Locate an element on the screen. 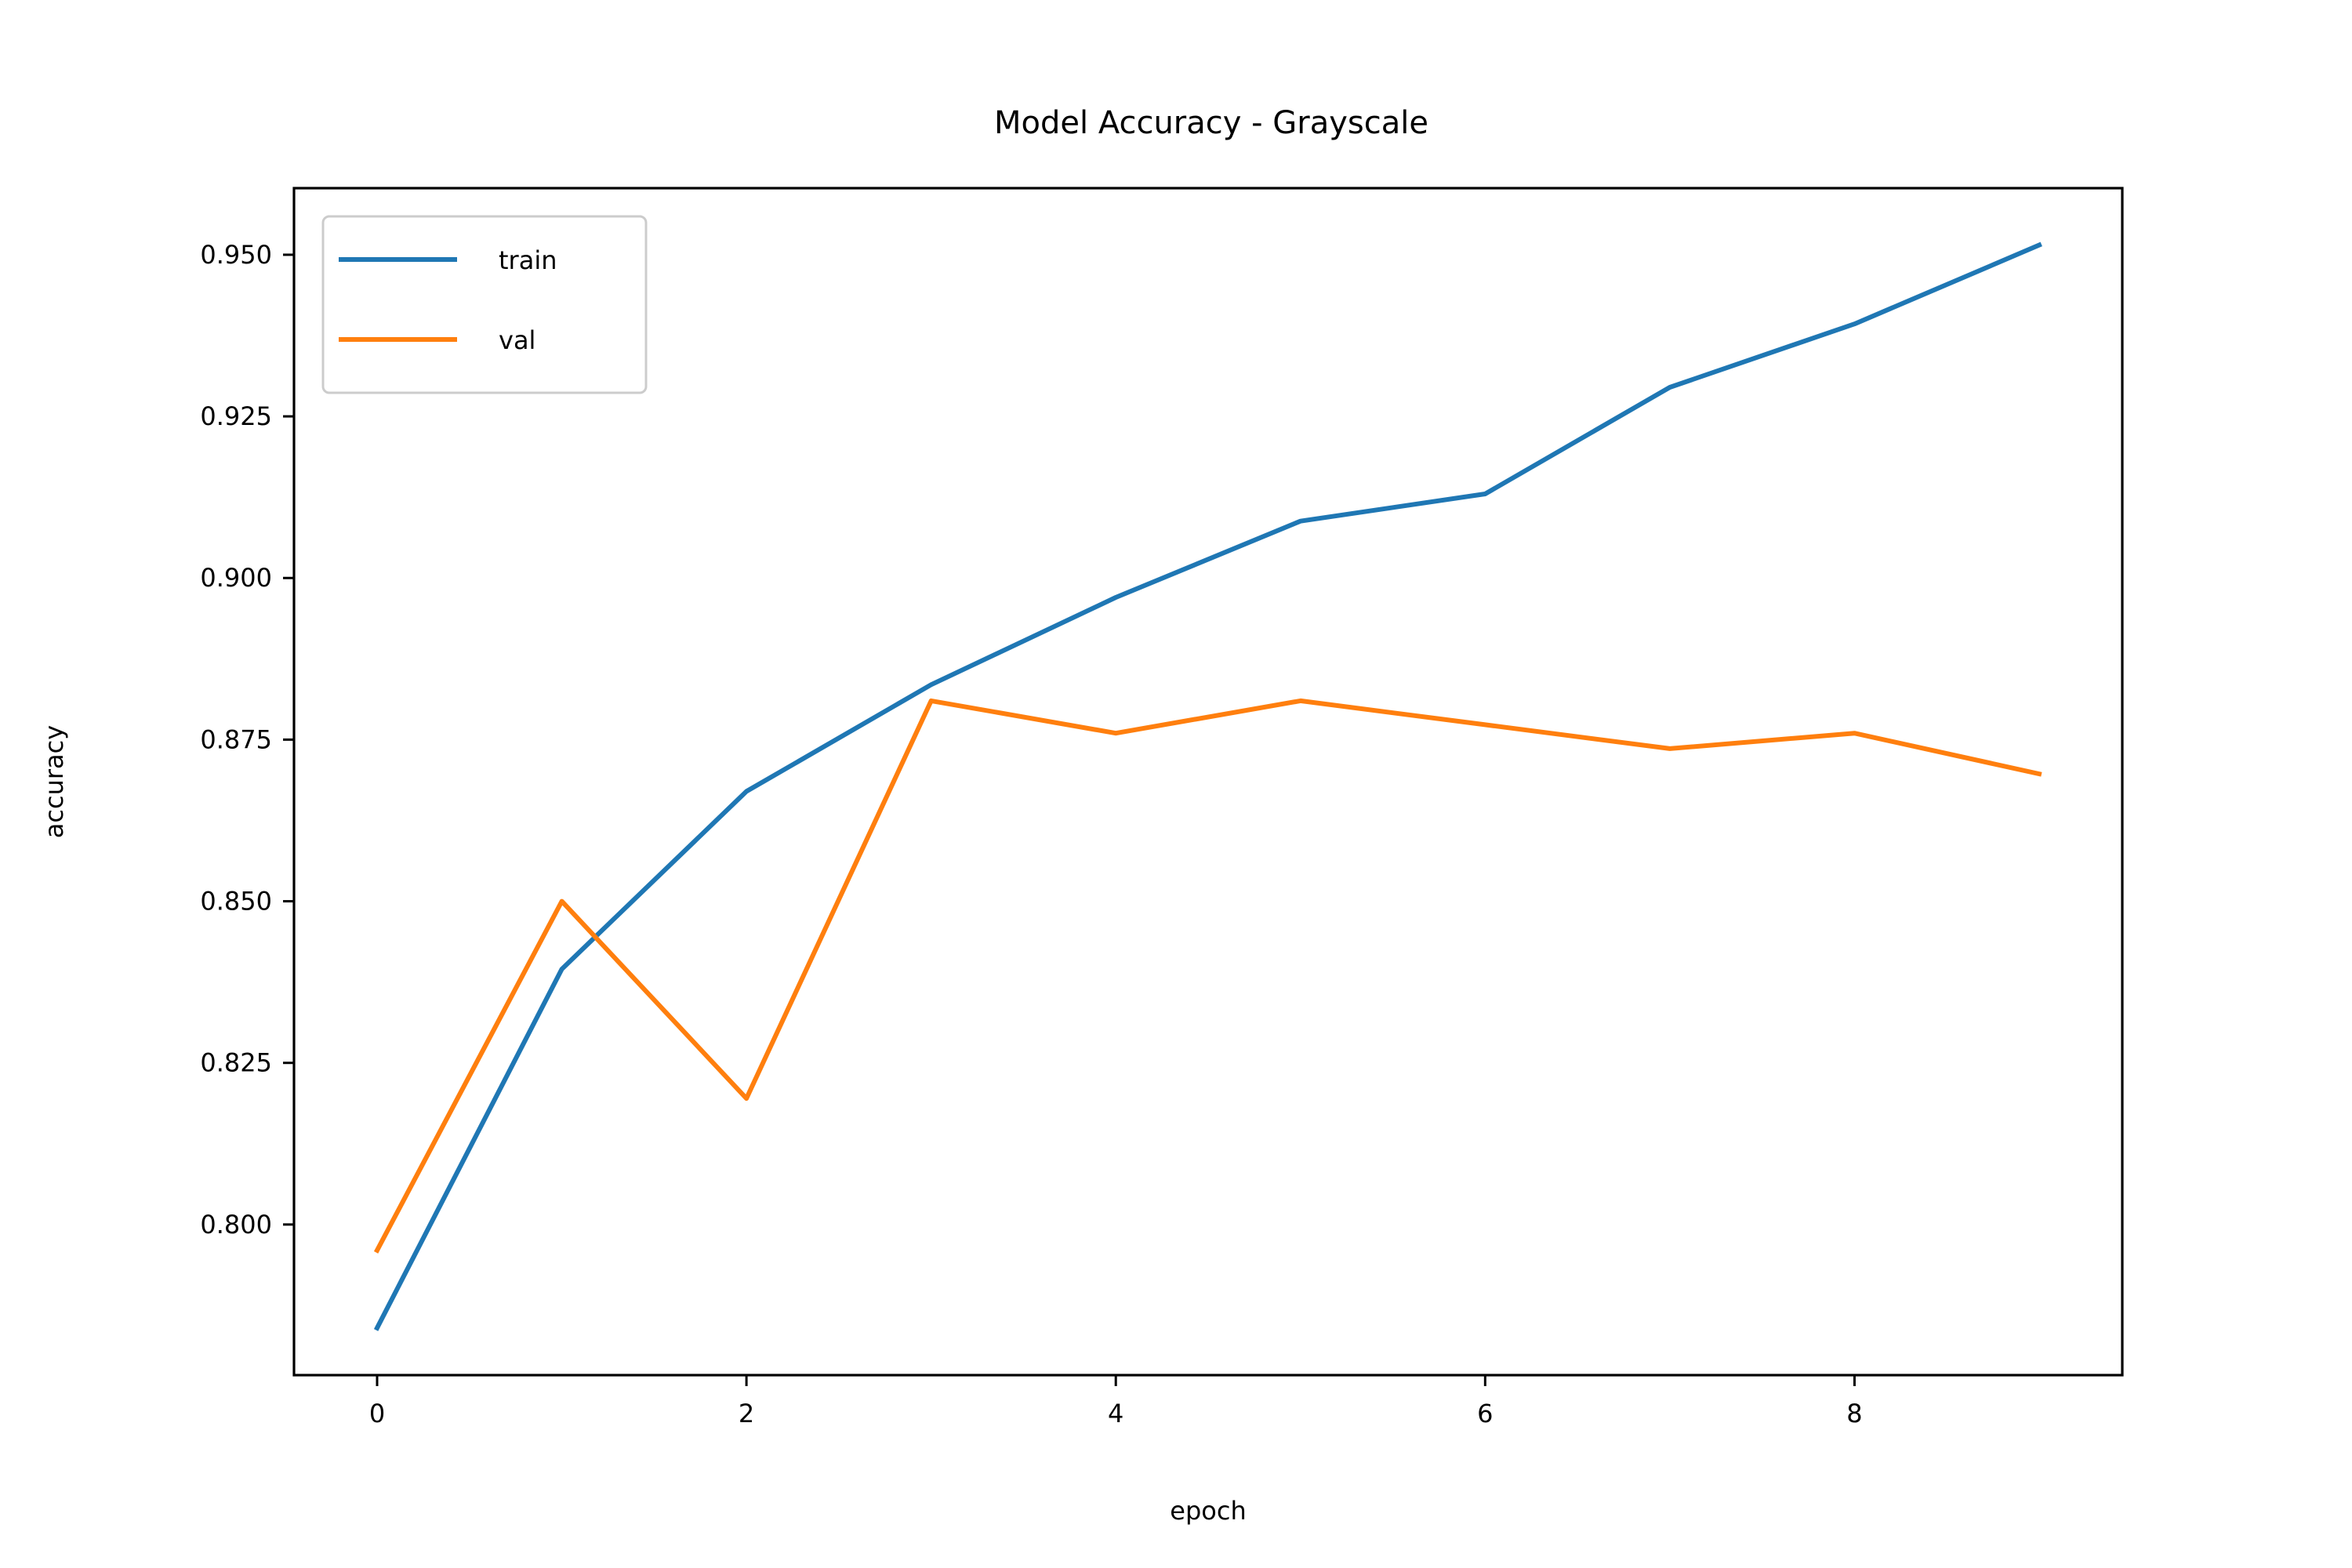  legend: train val is located at coordinates (484, 304).